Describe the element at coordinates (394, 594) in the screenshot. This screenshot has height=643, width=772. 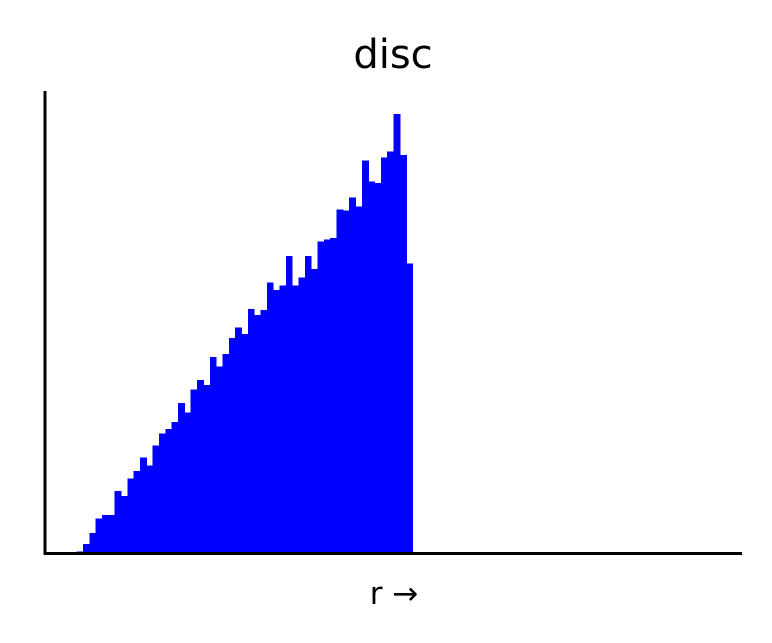
I see `x-axis-label: r →` at that location.